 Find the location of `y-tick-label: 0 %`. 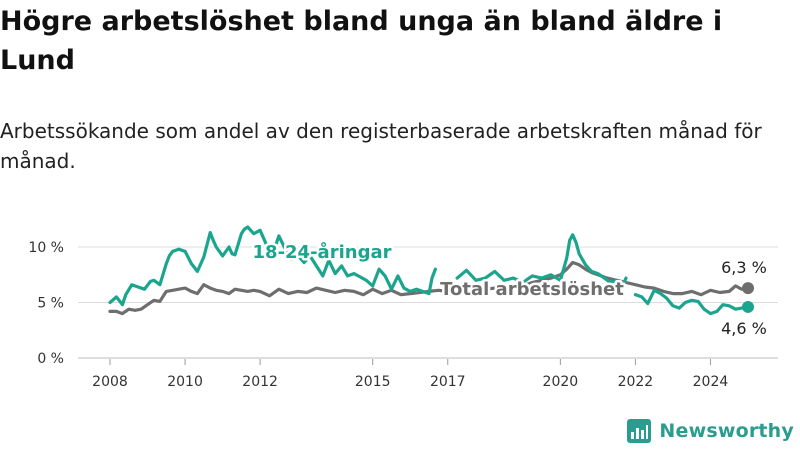

y-tick-label: 0 % is located at coordinates (50, 359).